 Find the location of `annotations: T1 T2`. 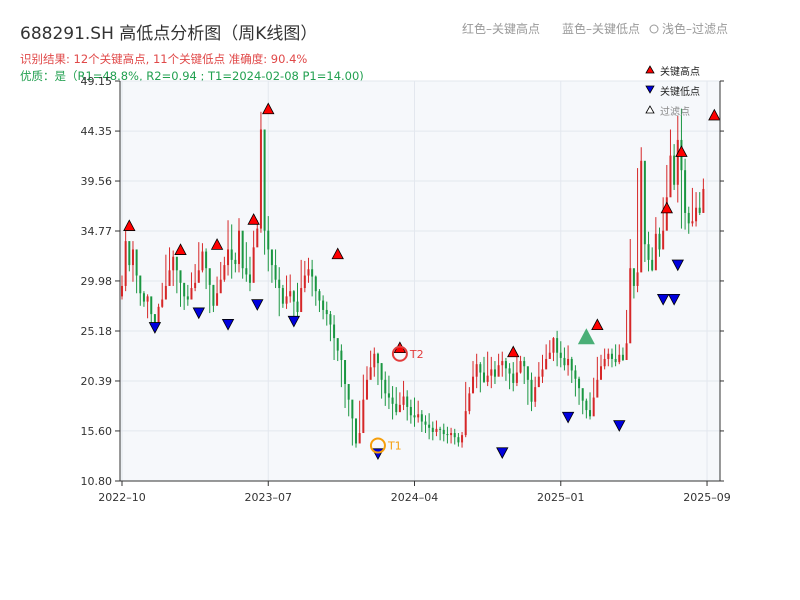

annotations: T1 T2 is located at coordinates (396, 399).